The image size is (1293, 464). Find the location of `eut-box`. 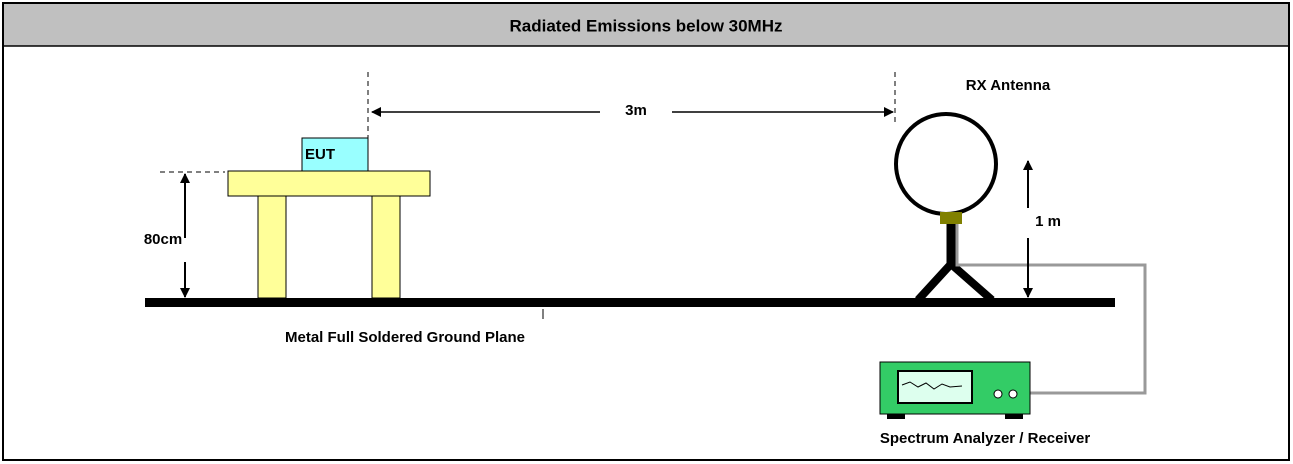

eut-box is located at coordinates (335, 154).